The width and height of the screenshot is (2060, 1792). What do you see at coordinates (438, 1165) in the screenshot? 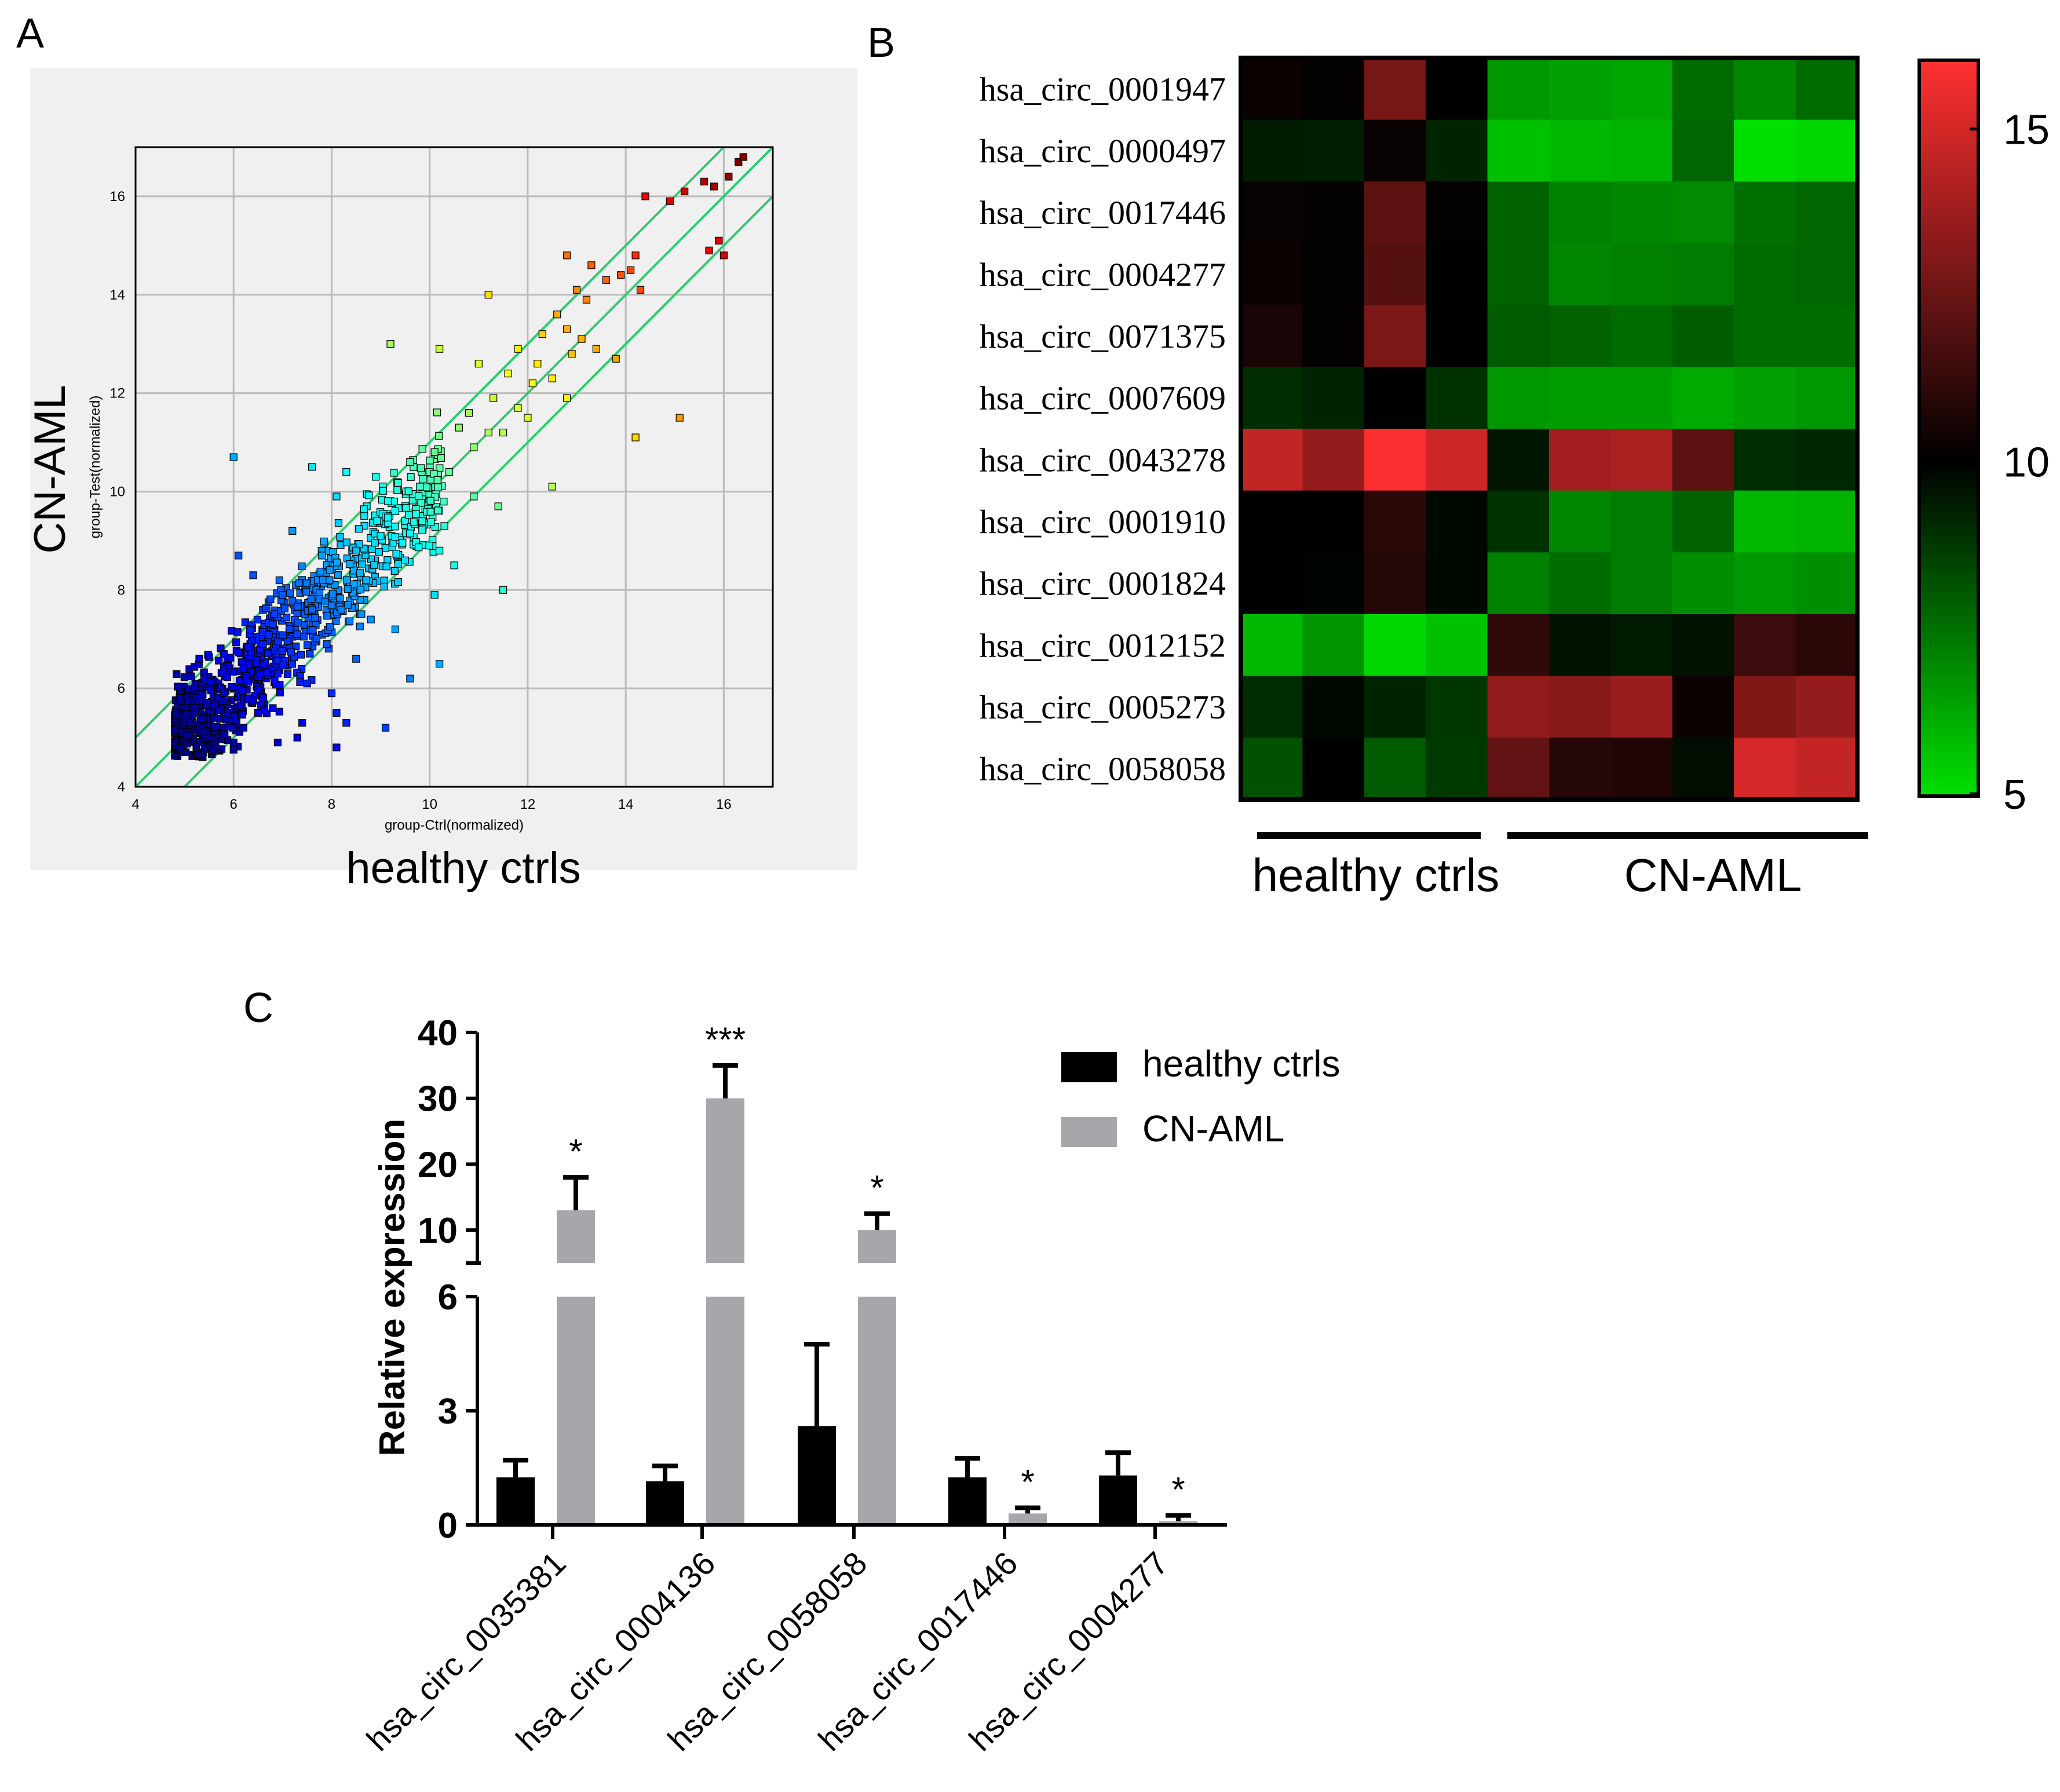
I see `y-tick-label: 20` at bounding box center [438, 1165].